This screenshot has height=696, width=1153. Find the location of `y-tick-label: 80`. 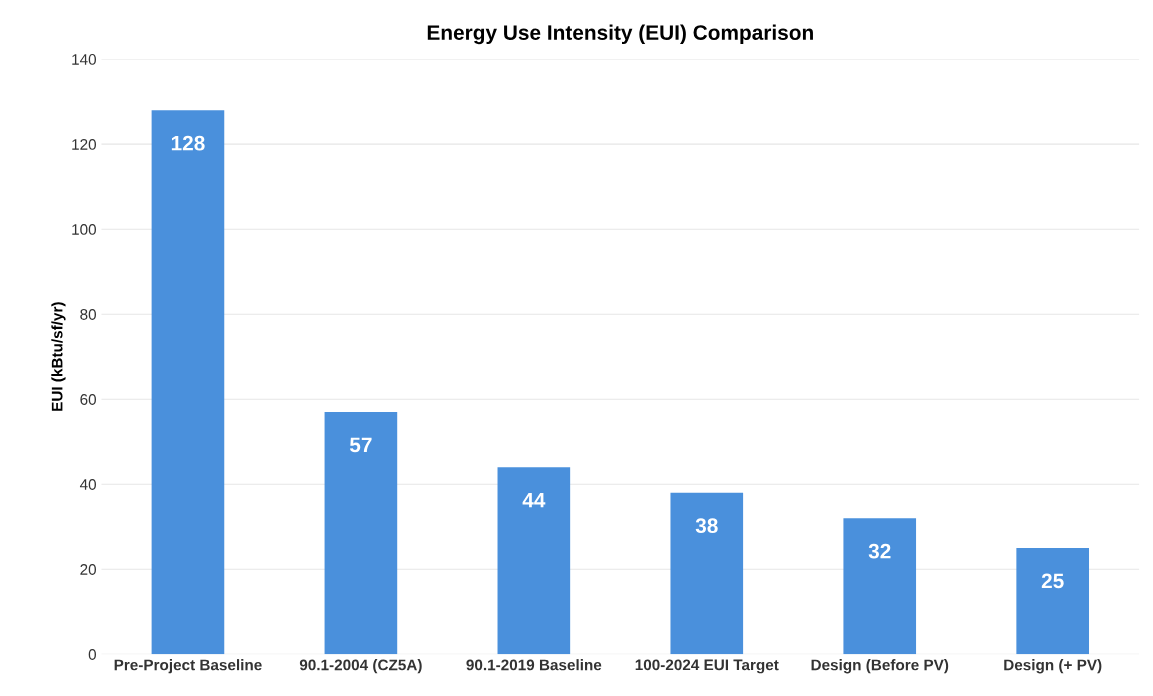

y-tick-label: 80 is located at coordinates (88, 314).